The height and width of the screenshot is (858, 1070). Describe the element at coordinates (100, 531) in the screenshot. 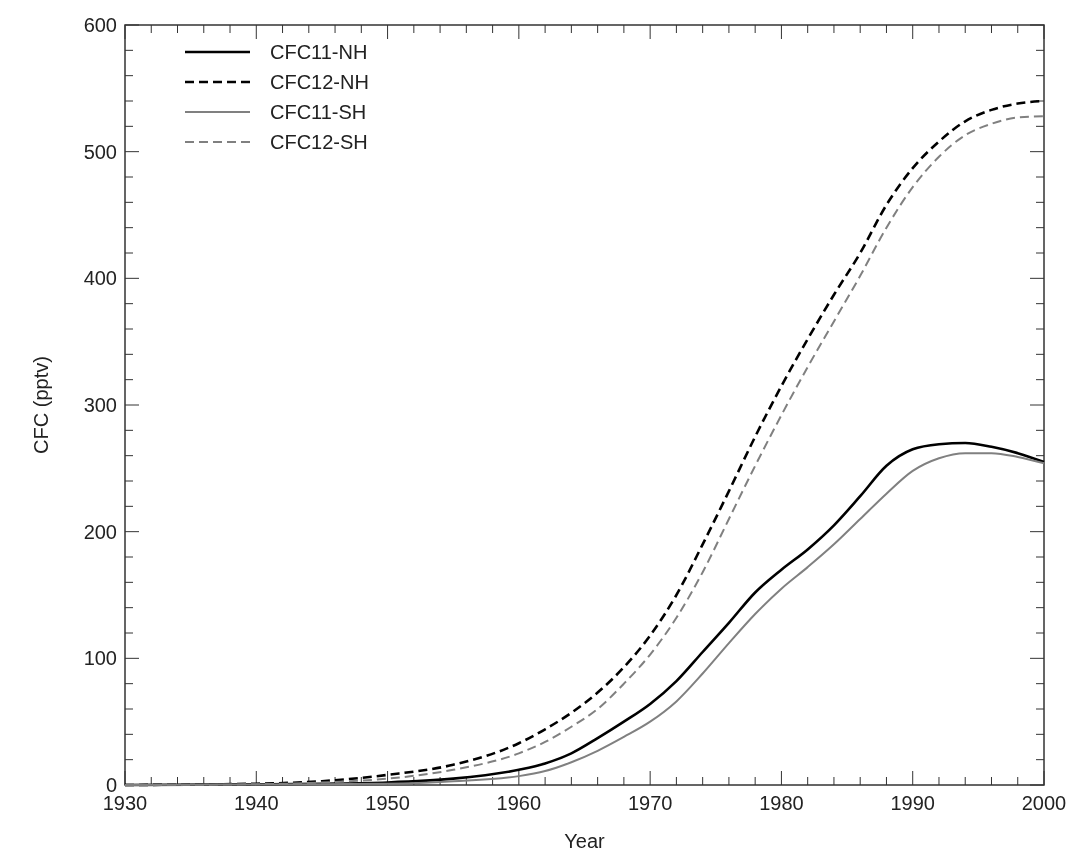

I see `y-tick-label: 200` at that location.